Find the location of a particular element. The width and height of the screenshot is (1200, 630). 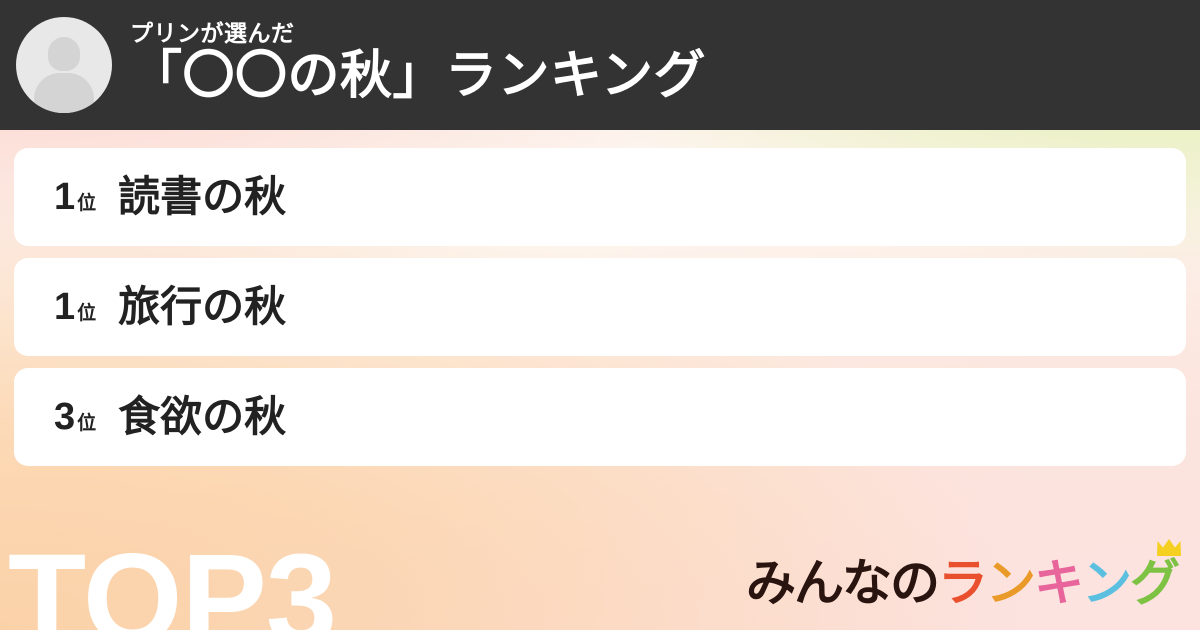

logo-char-gu-wrap: グ is located at coordinates (1155, 575).